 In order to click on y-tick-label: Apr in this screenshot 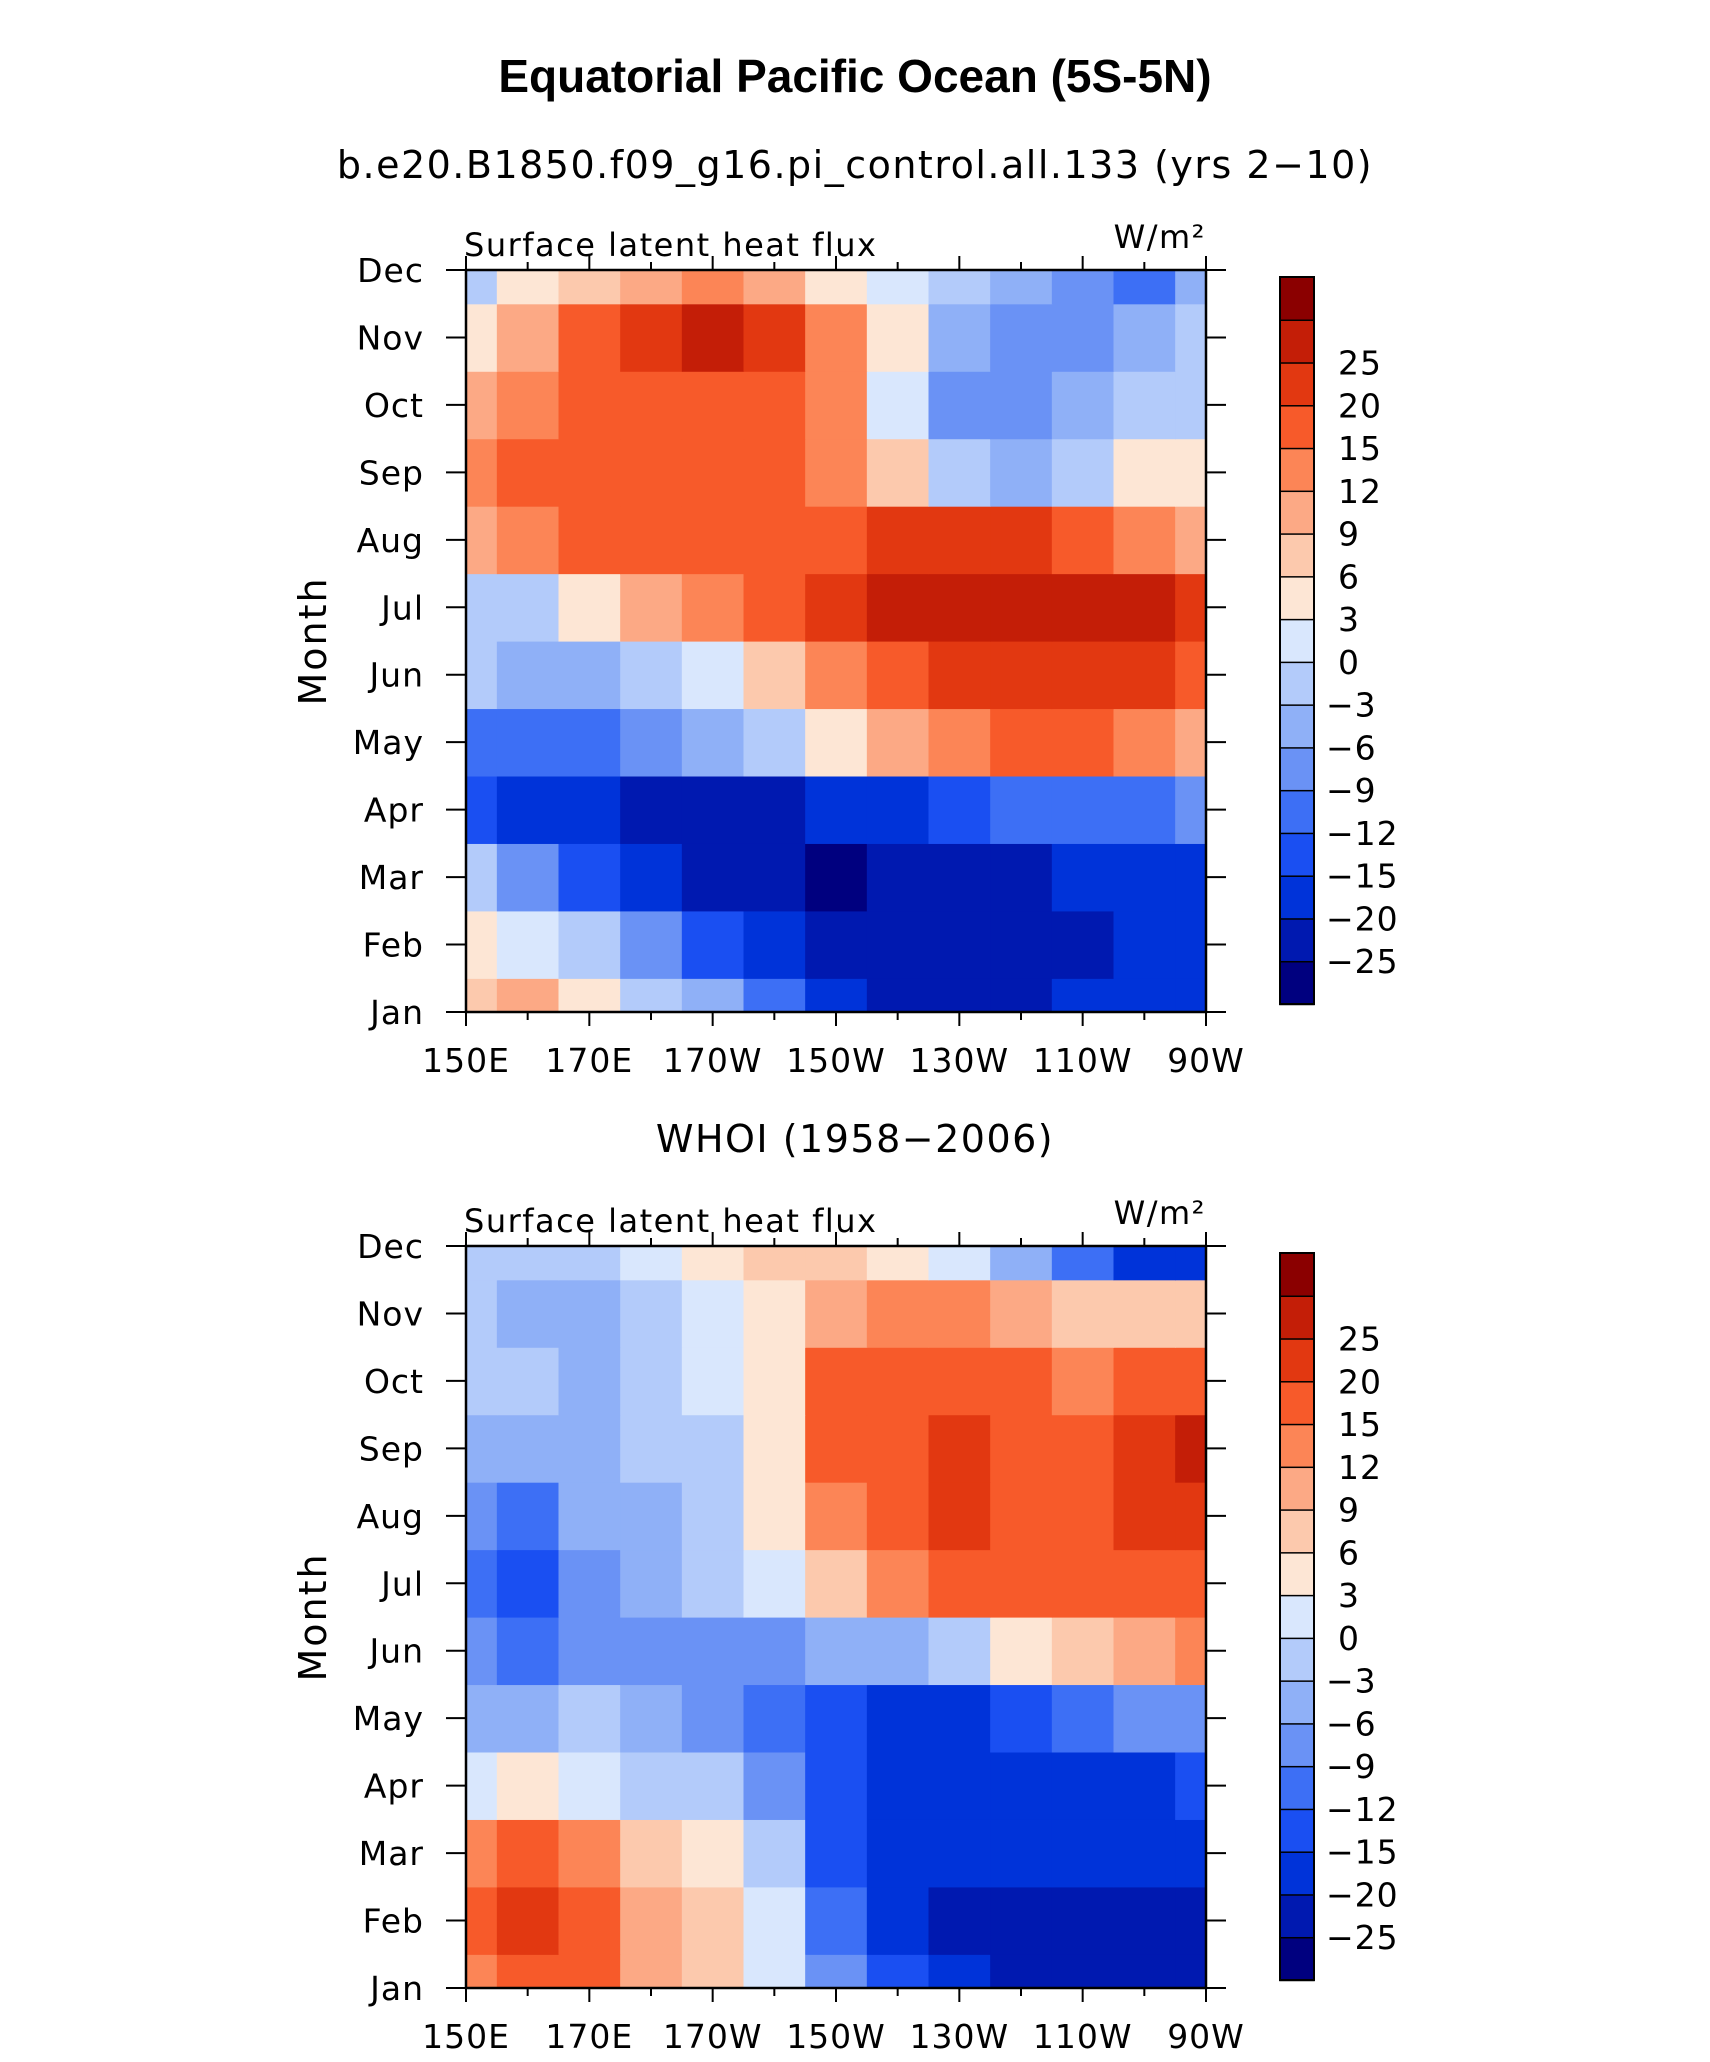, I will do `click(394, 1786)`.